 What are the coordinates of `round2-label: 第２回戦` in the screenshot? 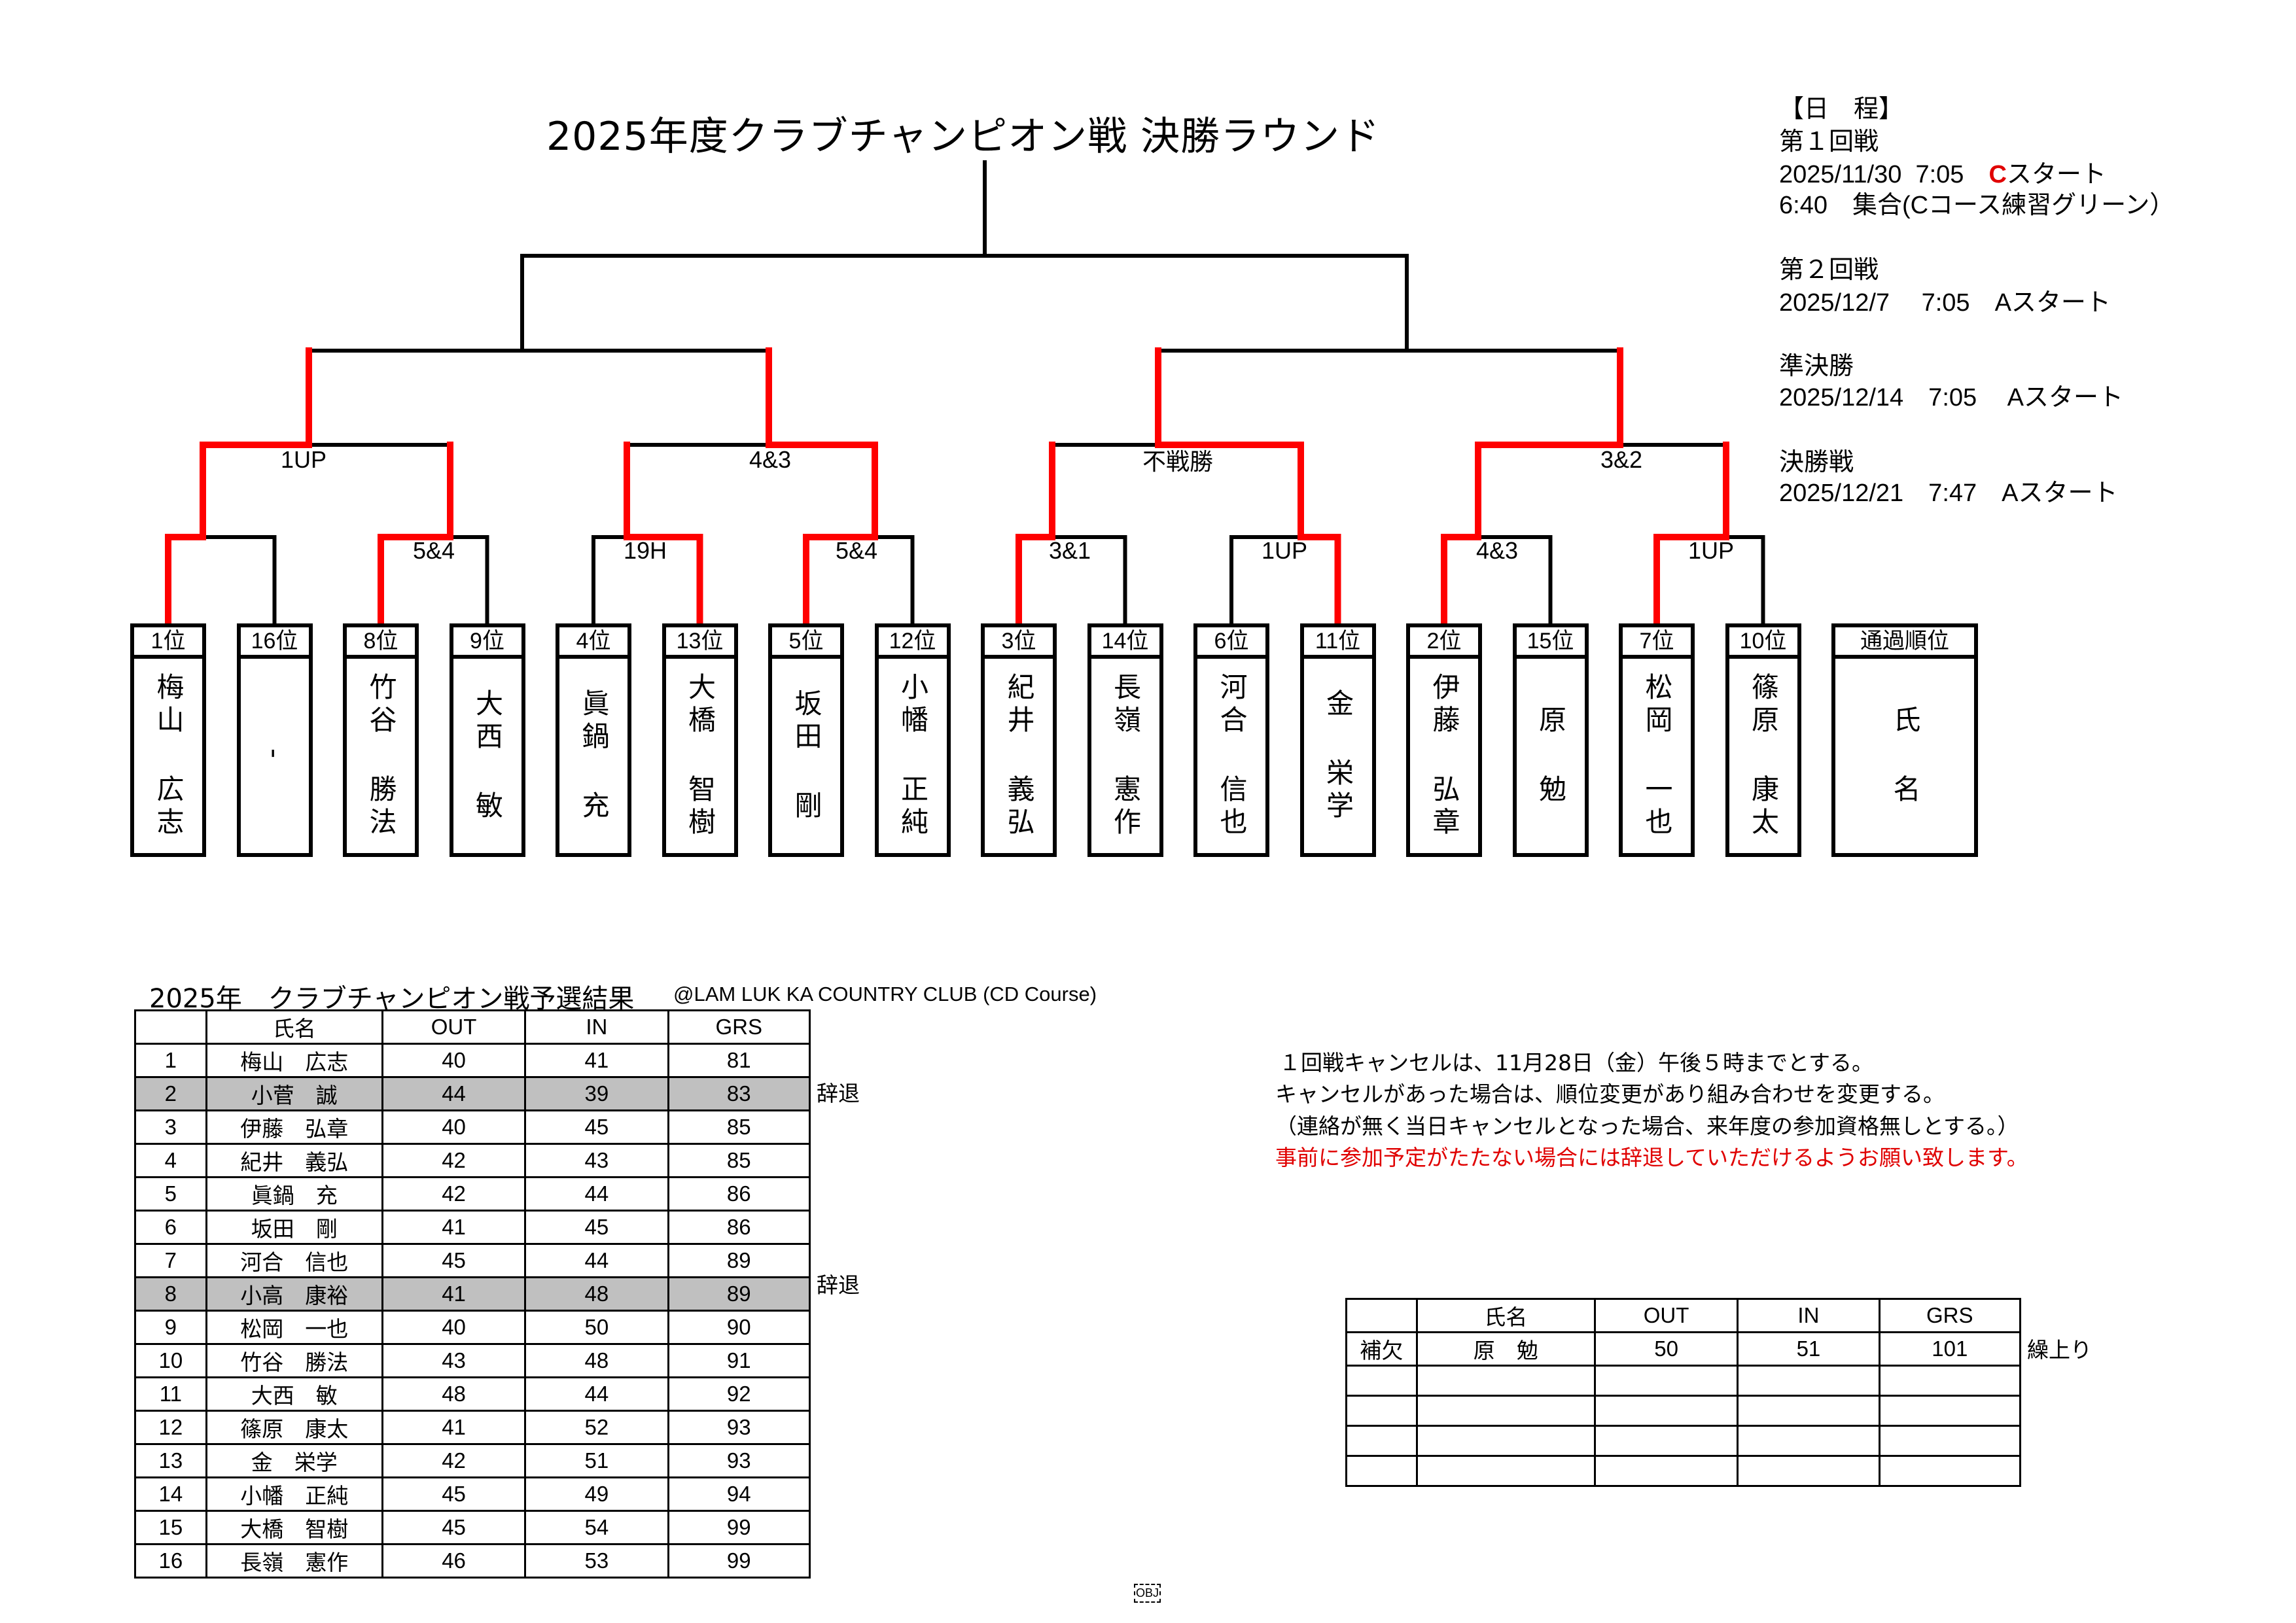 It's located at (1829, 270).